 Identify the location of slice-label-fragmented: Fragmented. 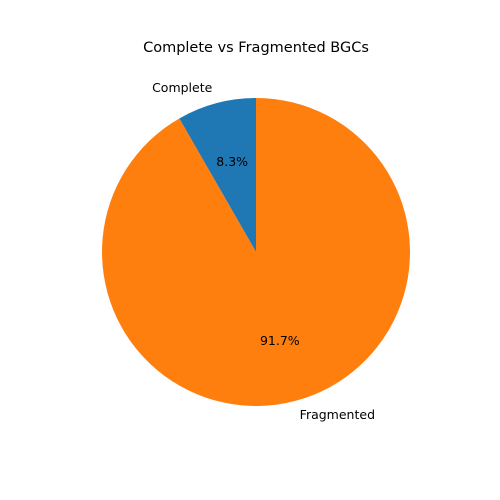
(337, 414).